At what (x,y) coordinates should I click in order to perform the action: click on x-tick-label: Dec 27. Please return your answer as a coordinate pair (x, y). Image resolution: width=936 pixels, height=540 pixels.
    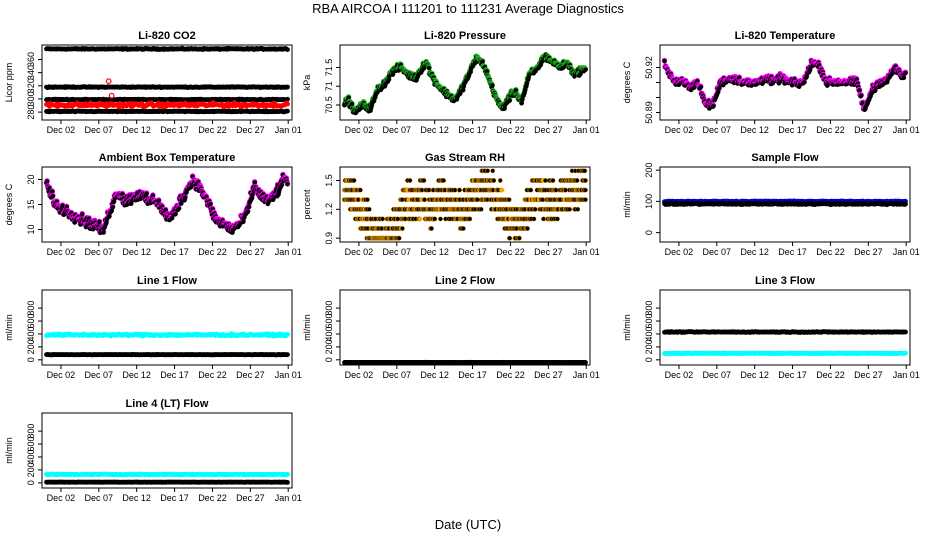
    Looking at the image, I should click on (868, 130).